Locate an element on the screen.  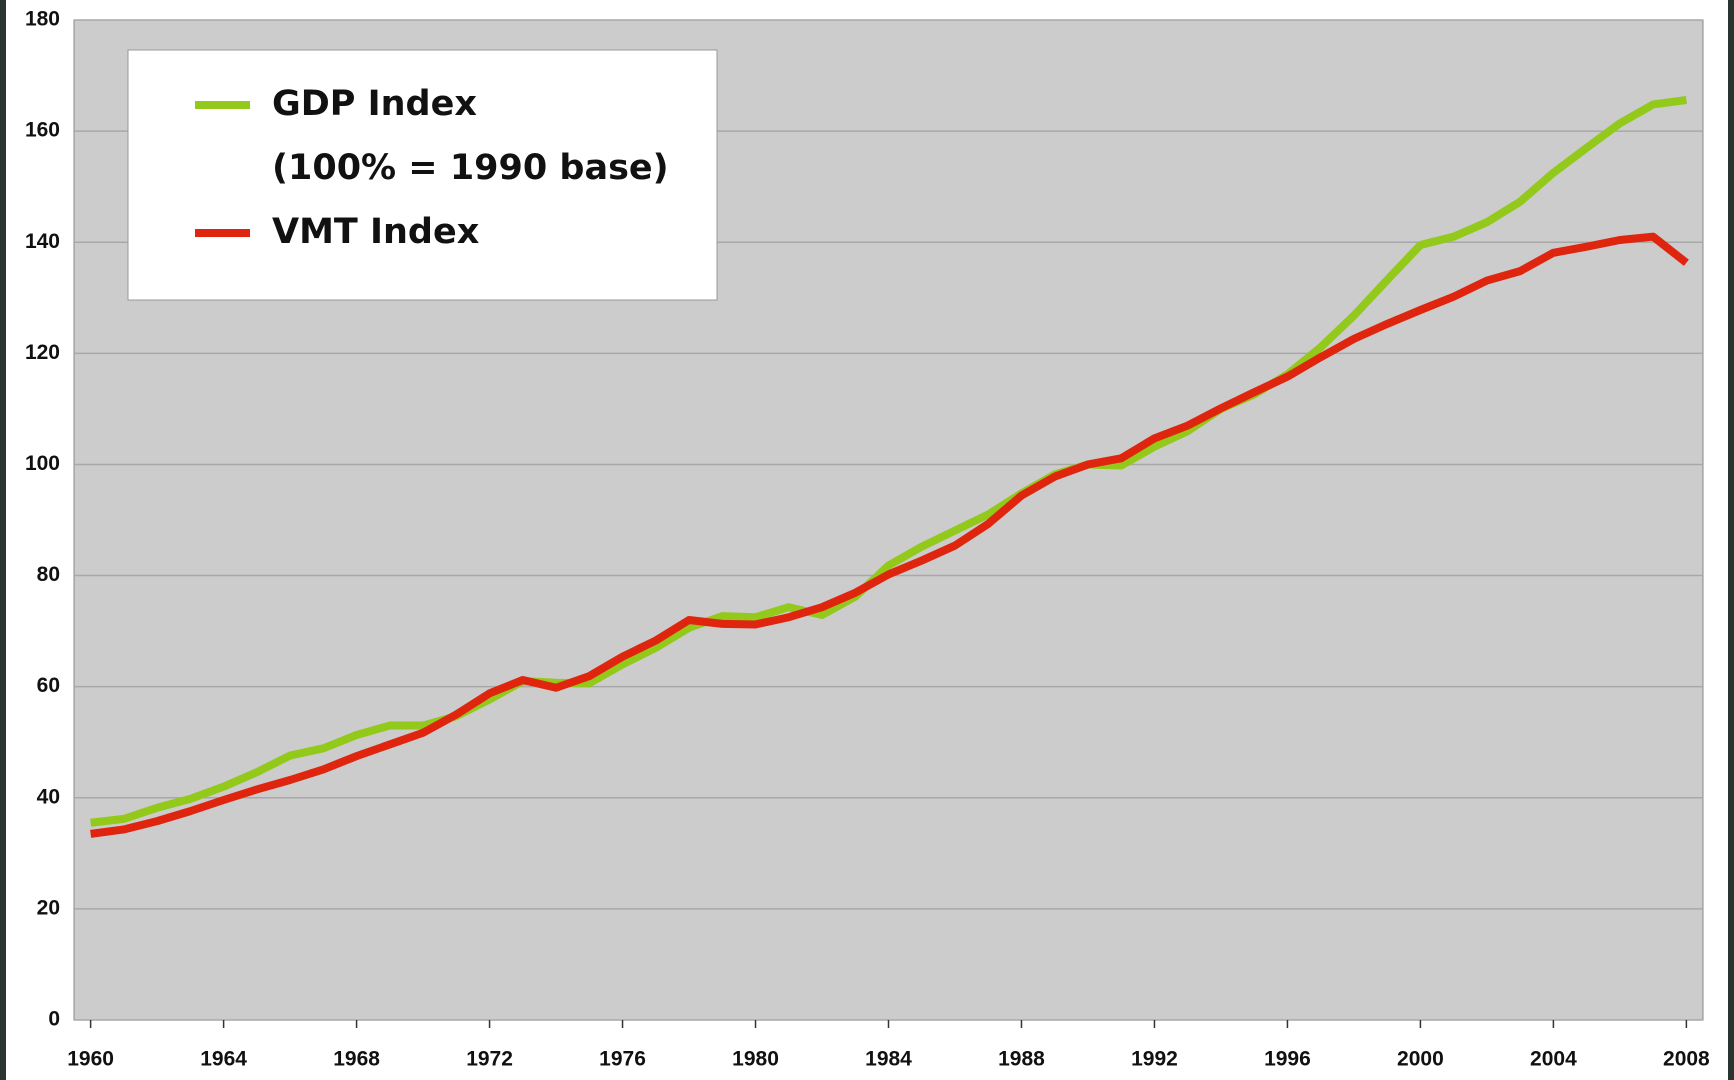
x-tick-label: 1996 is located at coordinates (1287, 1059).